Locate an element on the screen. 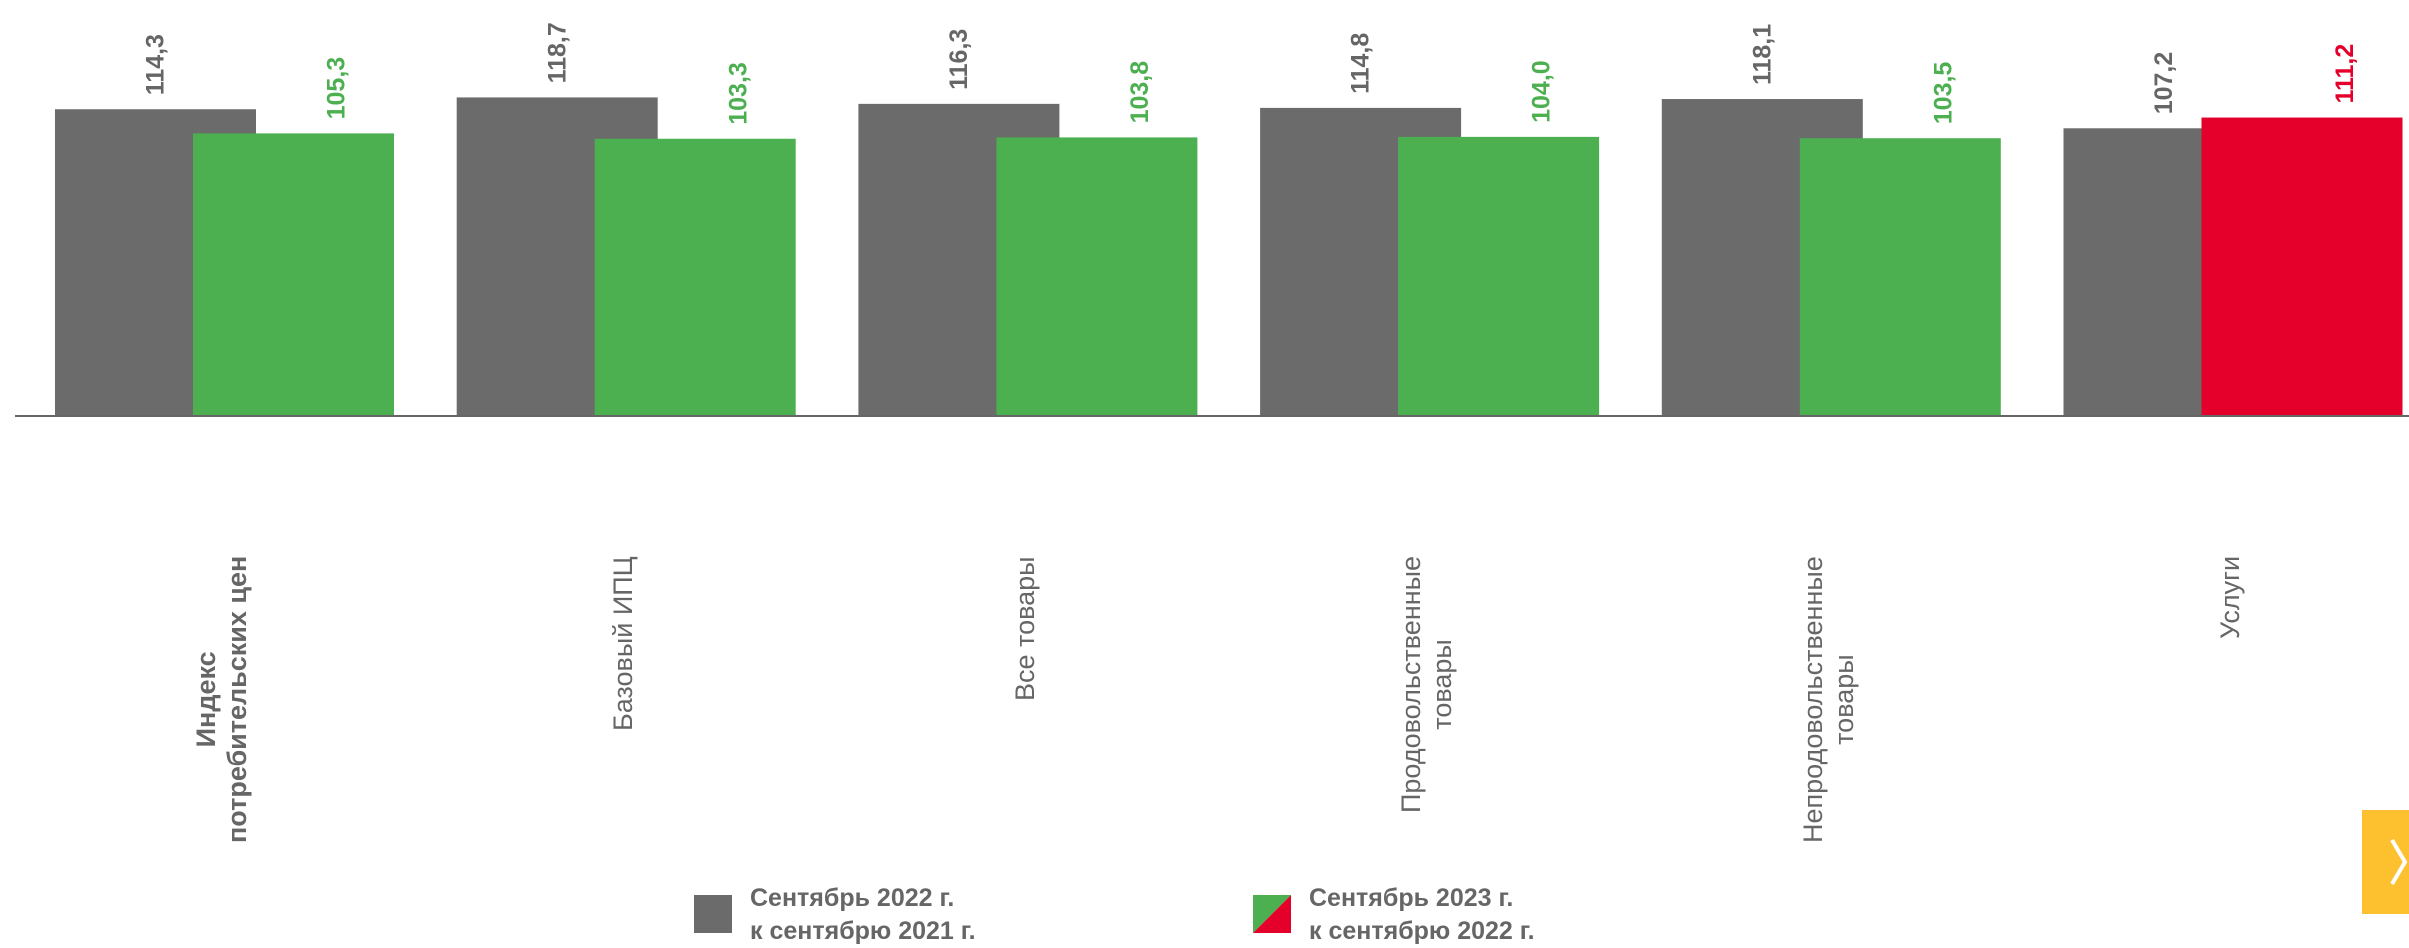 The height and width of the screenshot is (948, 2409). value-label: 103,5 is located at coordinates (1943, 93).